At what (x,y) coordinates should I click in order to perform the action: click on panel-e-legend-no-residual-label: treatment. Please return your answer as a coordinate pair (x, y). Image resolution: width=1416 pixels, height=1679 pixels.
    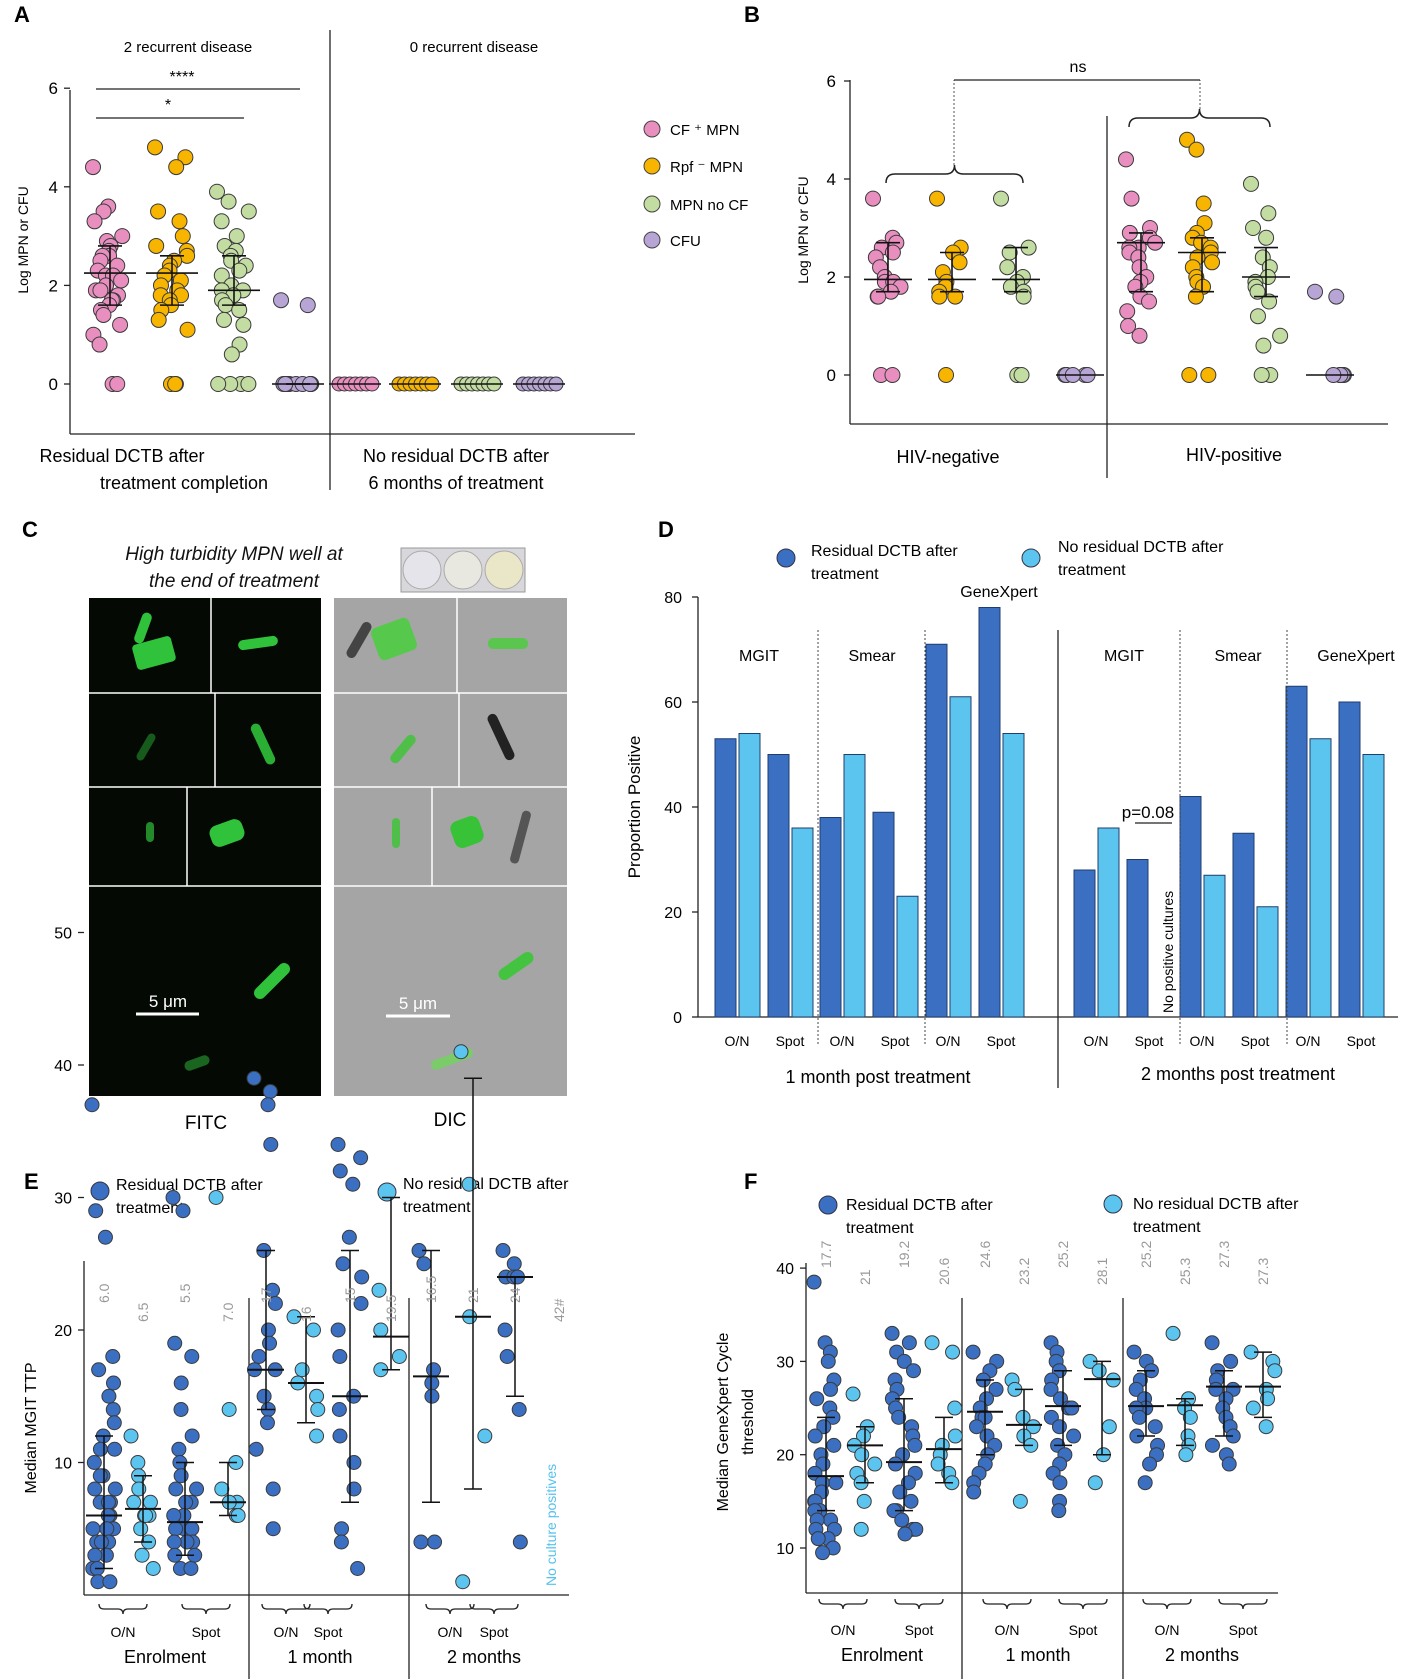
    Looking at the image, I should click on (437, 1207).